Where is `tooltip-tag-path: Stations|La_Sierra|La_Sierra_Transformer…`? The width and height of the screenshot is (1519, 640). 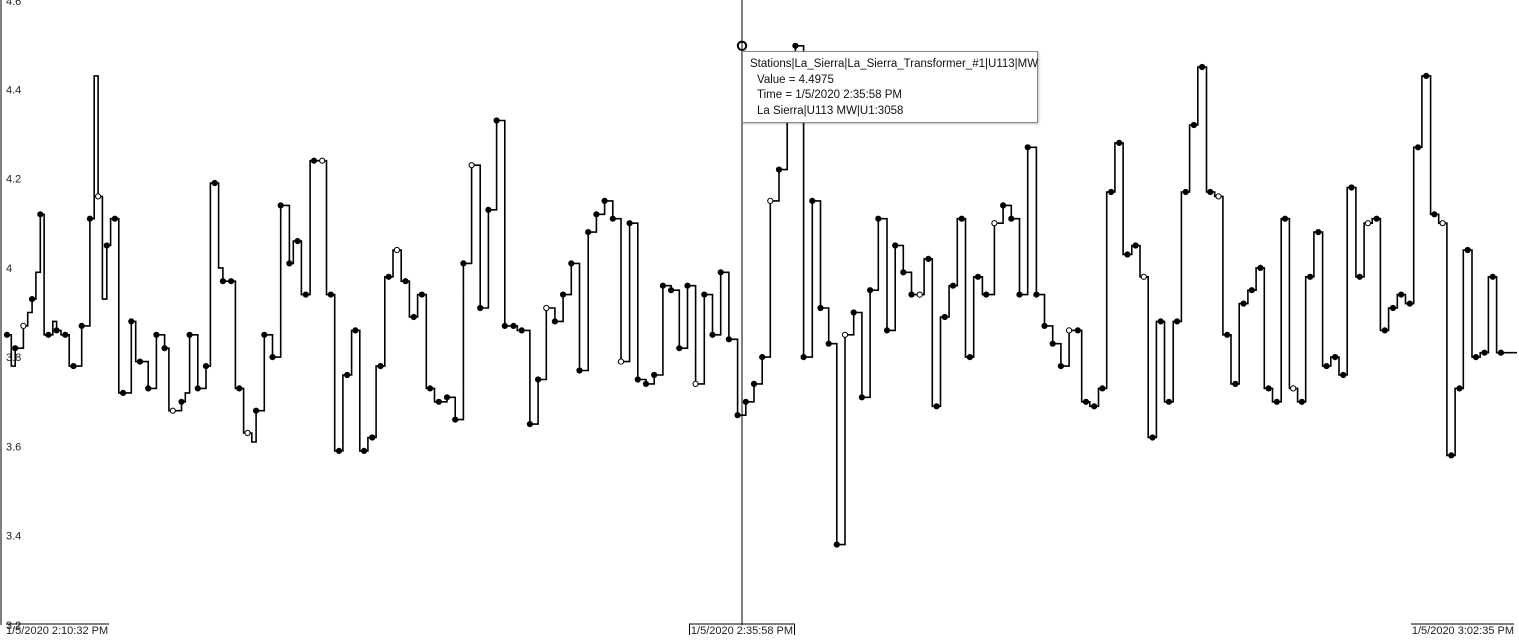
tooltip-tag-path: Stations|La_Sierra|La_Sierra_Transformer… is located at coordinates (894, 64).